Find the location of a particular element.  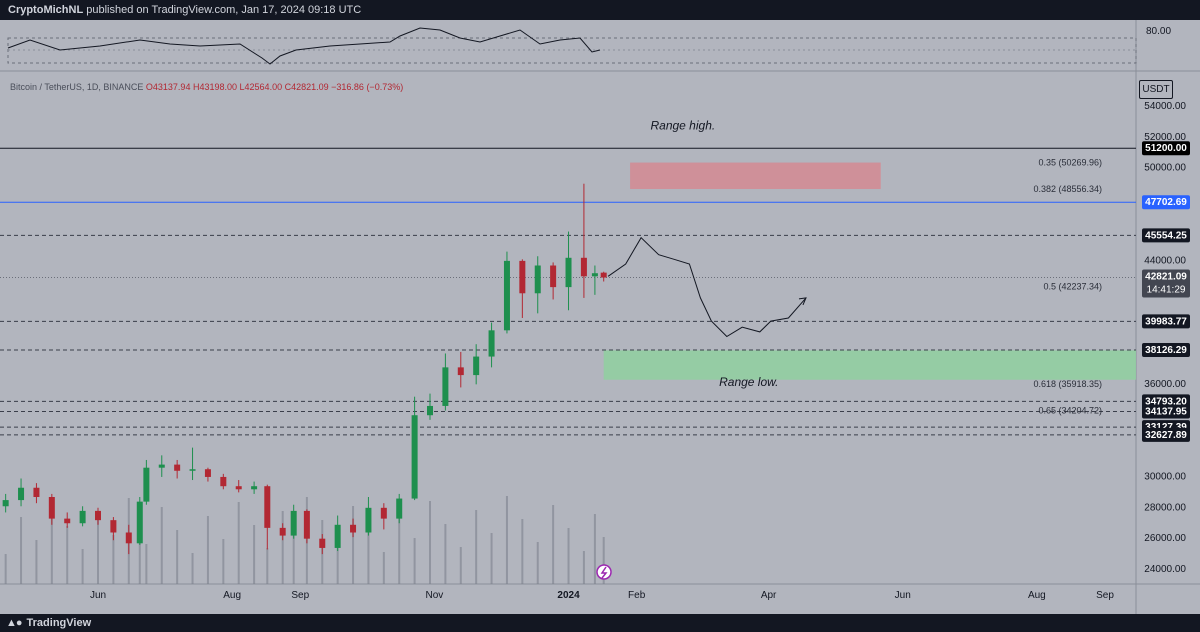

price-badge-3: 42821.09 is located at coordinates (1166, 277).